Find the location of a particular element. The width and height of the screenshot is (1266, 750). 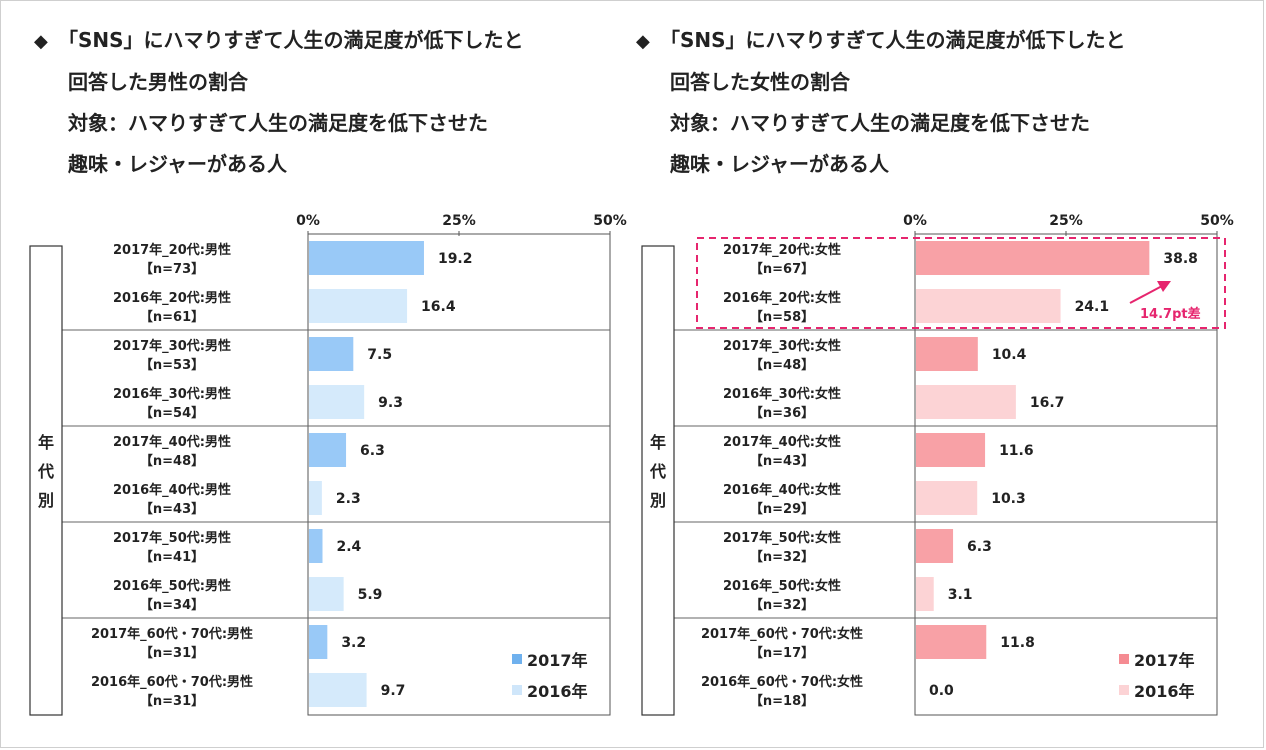

difference-annotation: 14.7pt差 is located at coordinates (1170, 314).